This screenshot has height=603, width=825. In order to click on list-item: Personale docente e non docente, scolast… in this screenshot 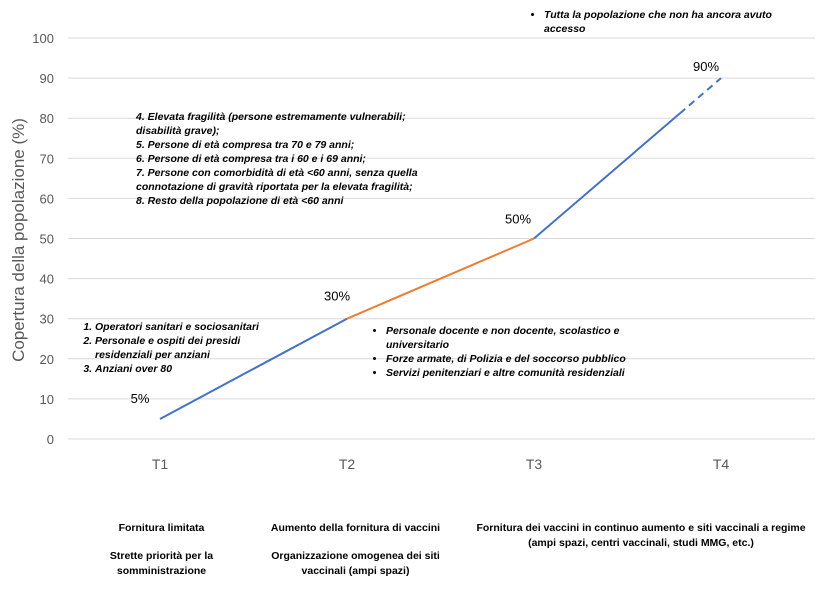, I will do `click(524, 338)`.